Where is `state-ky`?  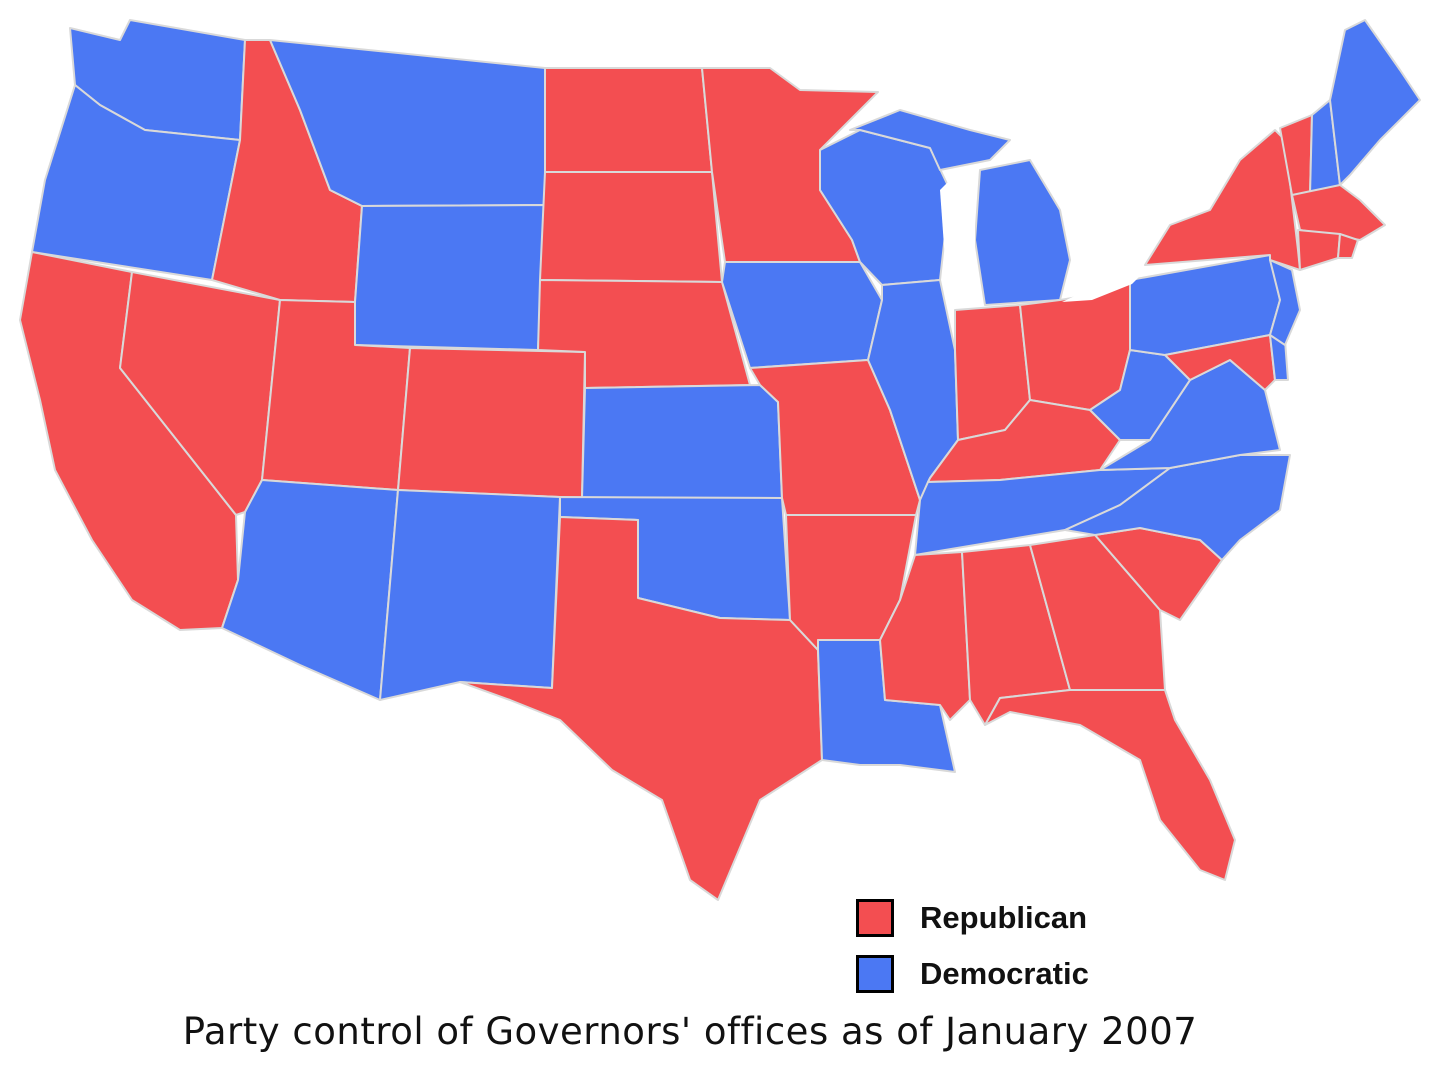
state-ky is located at coordinates (1024, 441).